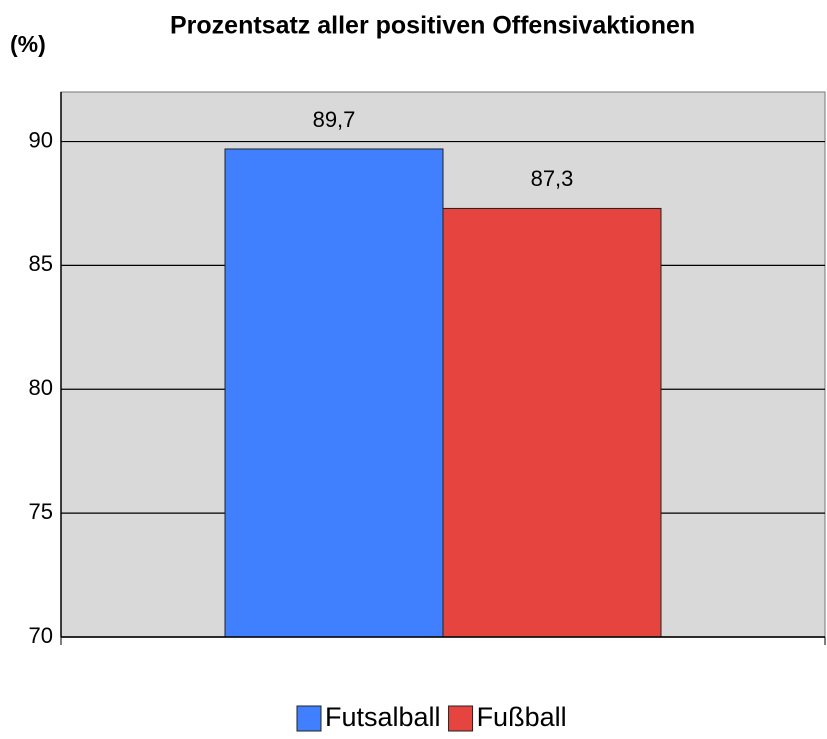 The height and width of the screenshot is (739, 827). What do you see at coordinates (28, 44) in the screenshot?
I see `y-axis-label: (%)` at bounding box center [28, 44].